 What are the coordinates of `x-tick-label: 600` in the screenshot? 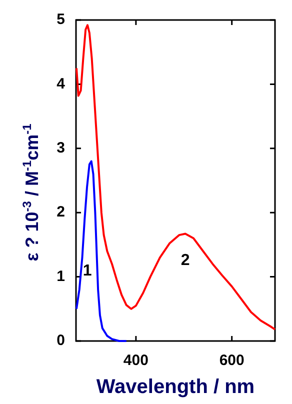 It's located at (231, 361).